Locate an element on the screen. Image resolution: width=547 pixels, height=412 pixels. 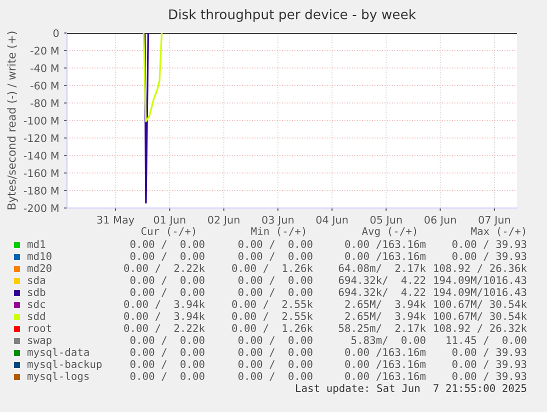
text: Last update: Sat Jun 7 21:55:00 2025 is located at coordinates (411, 389).